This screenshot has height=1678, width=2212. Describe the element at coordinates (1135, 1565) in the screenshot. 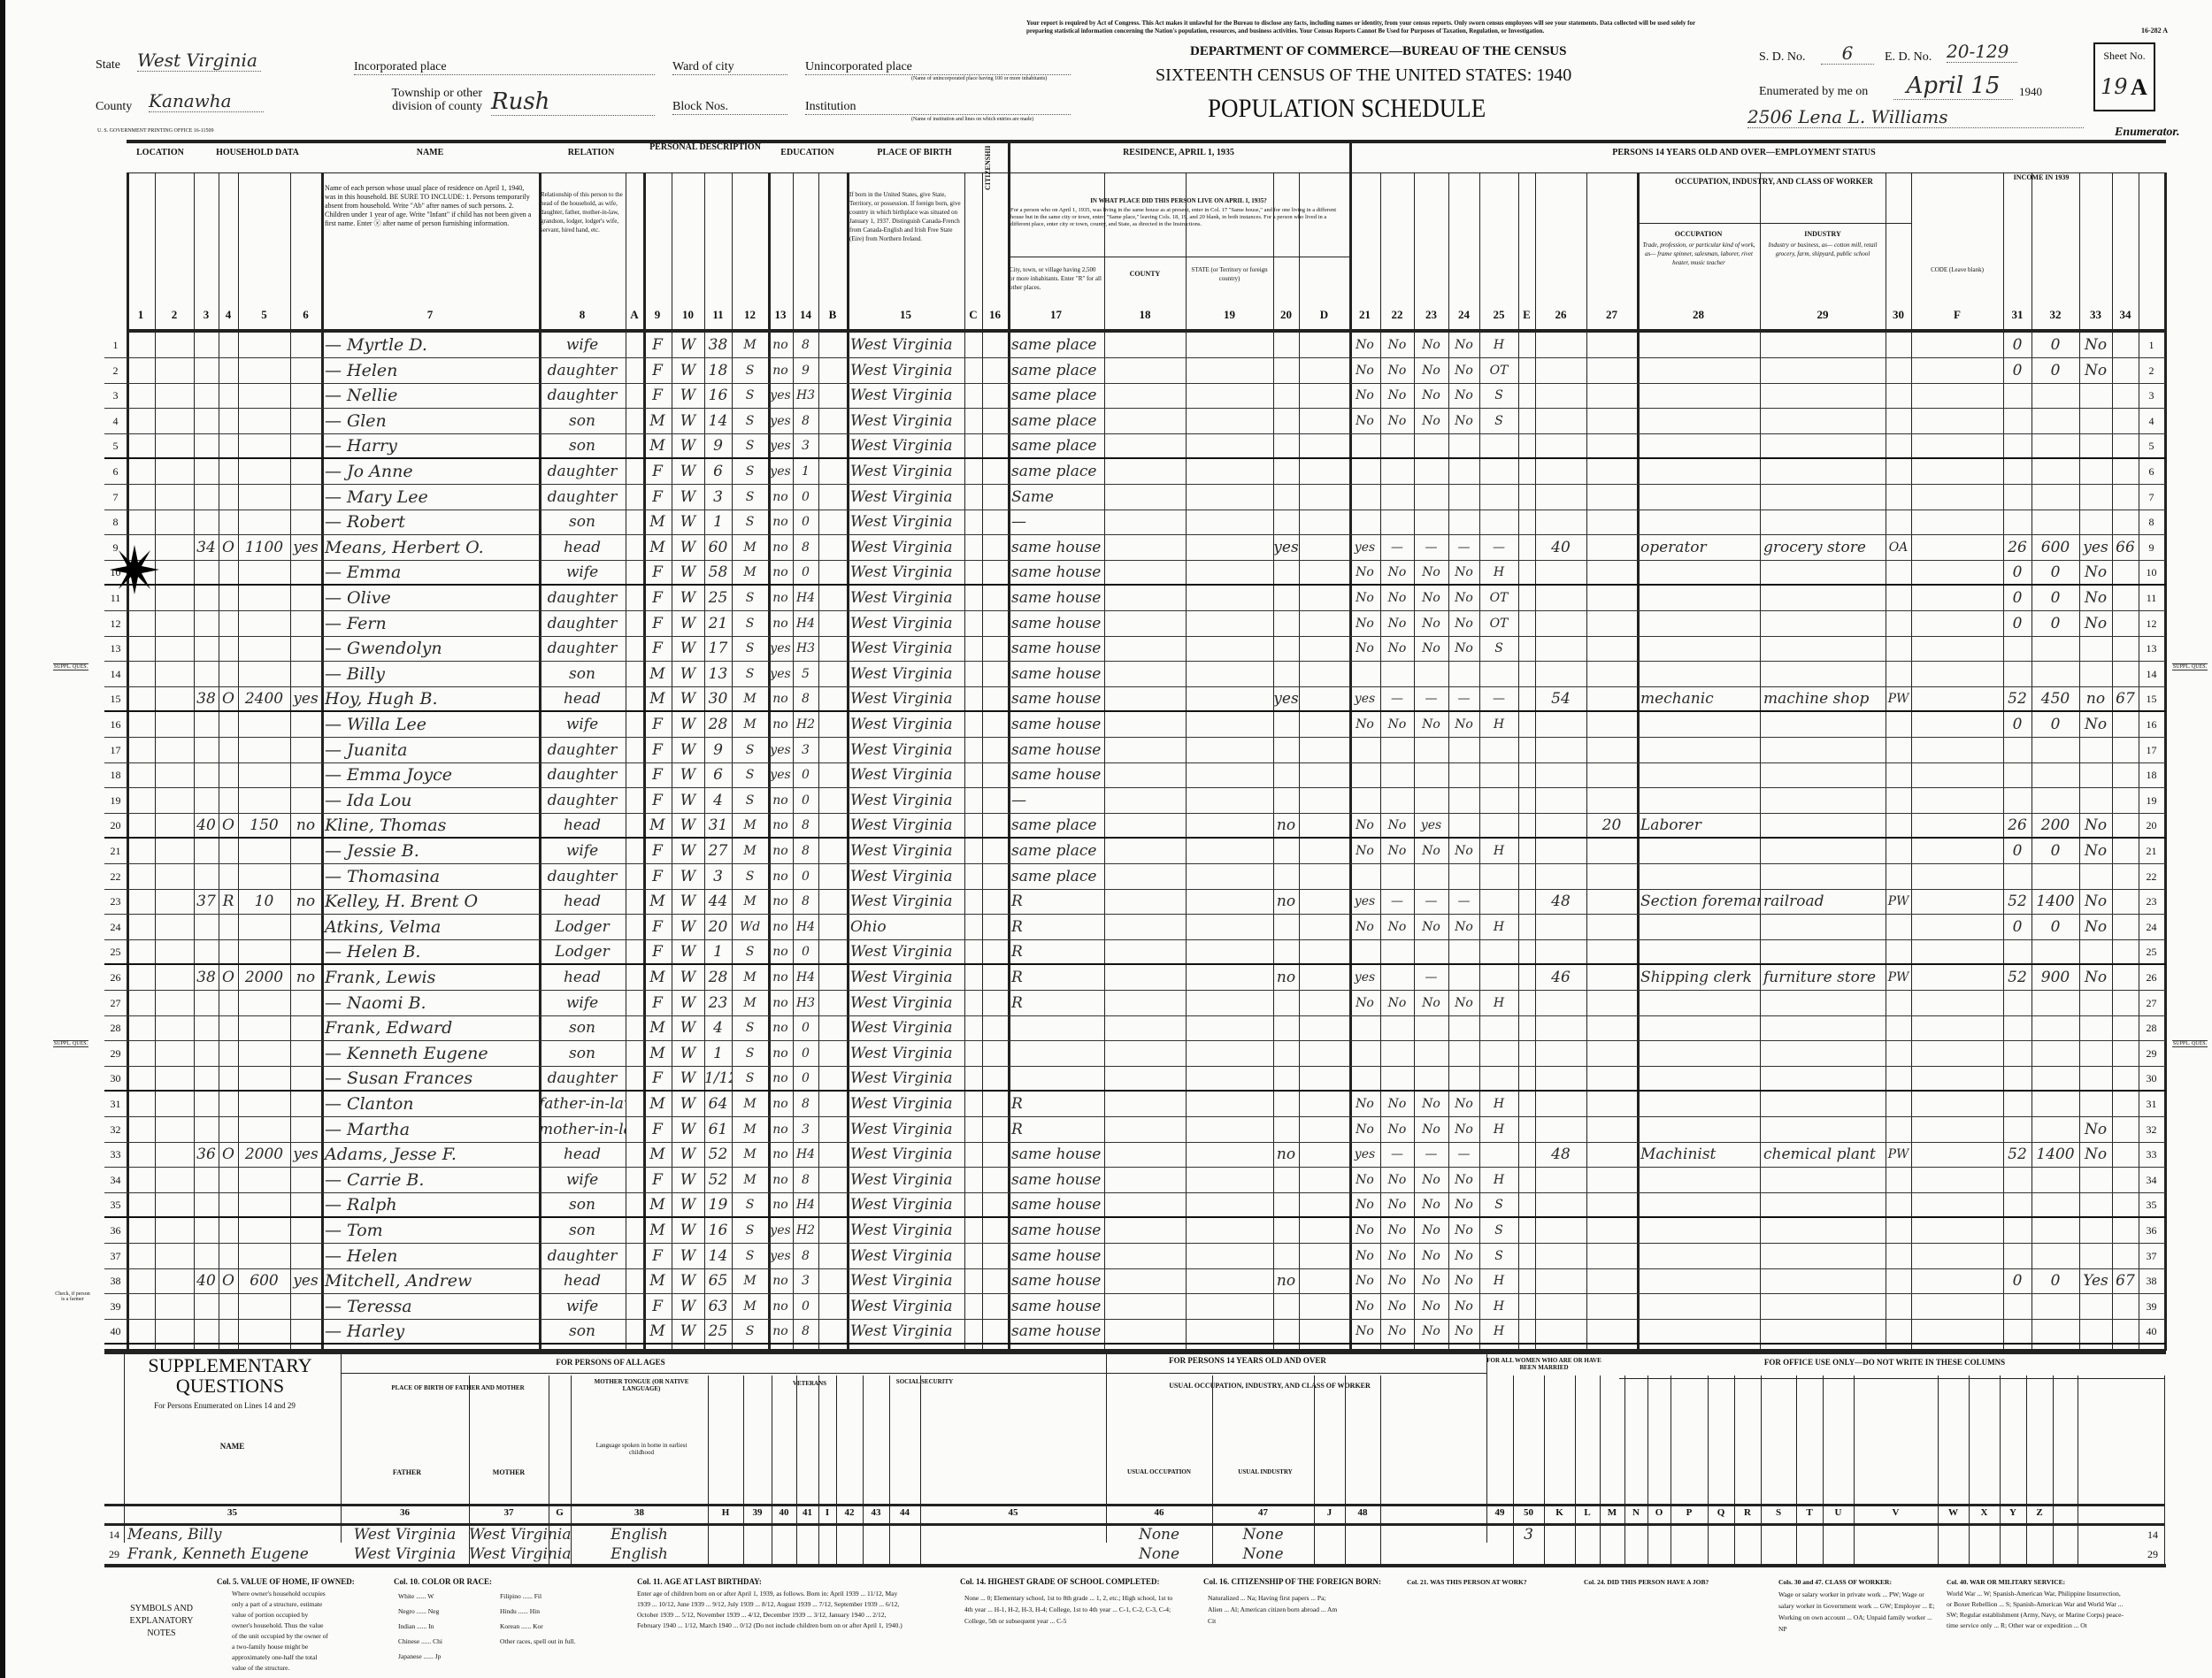

I see `suppl-bottom-border` at that location.